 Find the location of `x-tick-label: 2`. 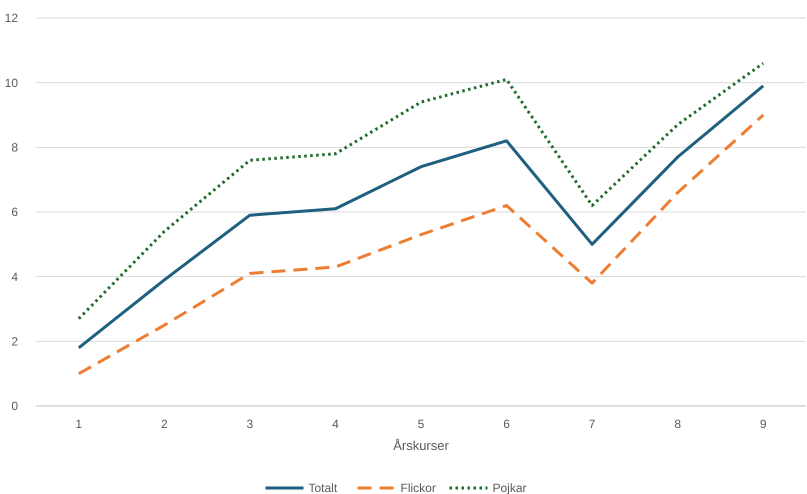

x-tick-label: 2 is located at coordinates (164, 424).